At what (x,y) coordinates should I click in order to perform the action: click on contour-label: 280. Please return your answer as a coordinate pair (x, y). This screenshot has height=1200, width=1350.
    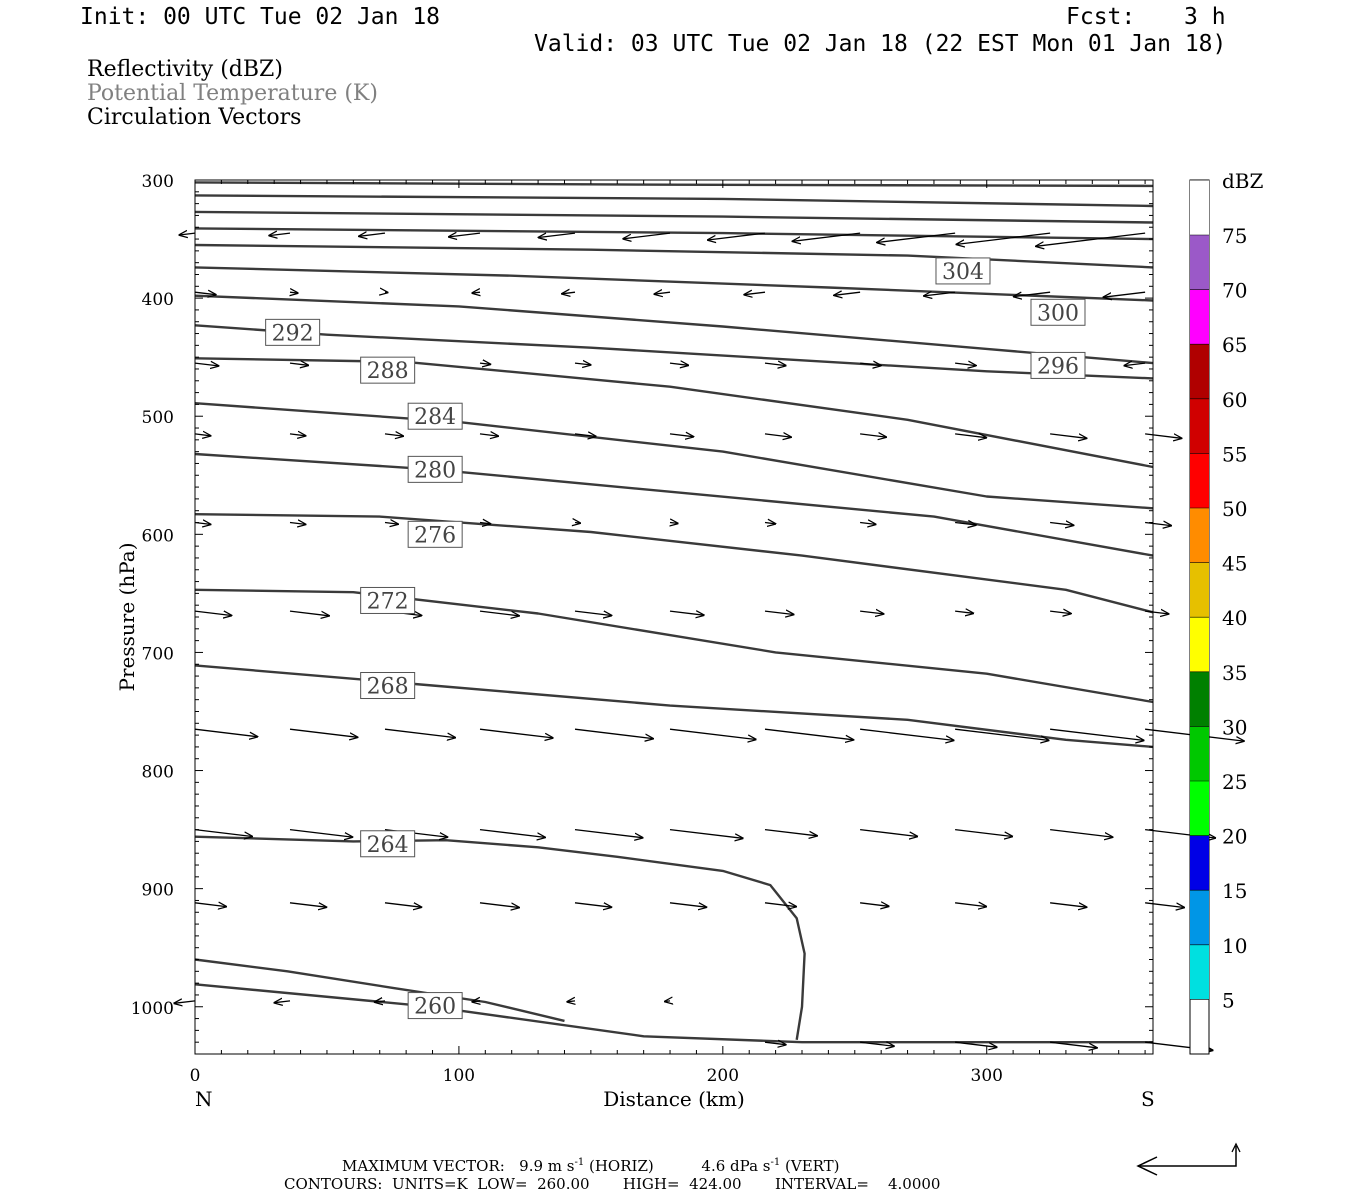
    Looking at the image, I should click on (435, 470).